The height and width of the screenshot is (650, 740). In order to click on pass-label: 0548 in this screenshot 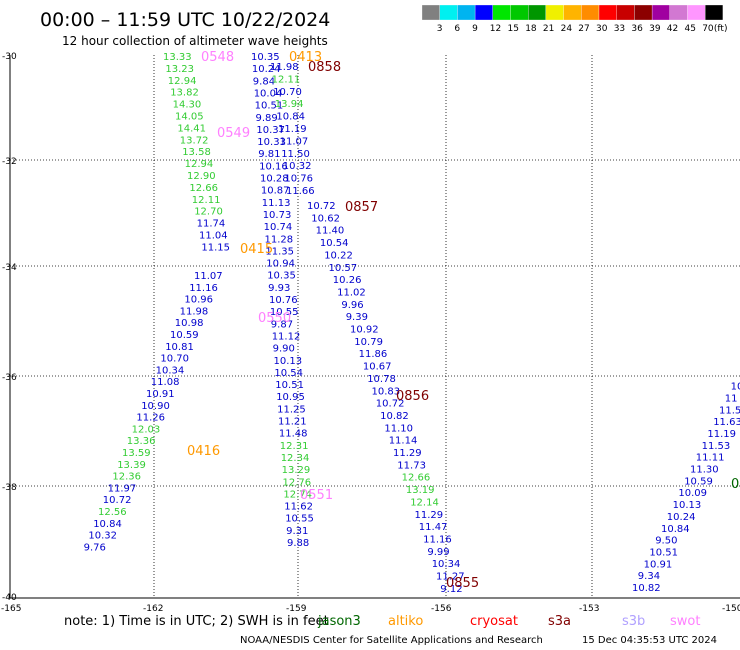, I will do `click(217, 57)`.